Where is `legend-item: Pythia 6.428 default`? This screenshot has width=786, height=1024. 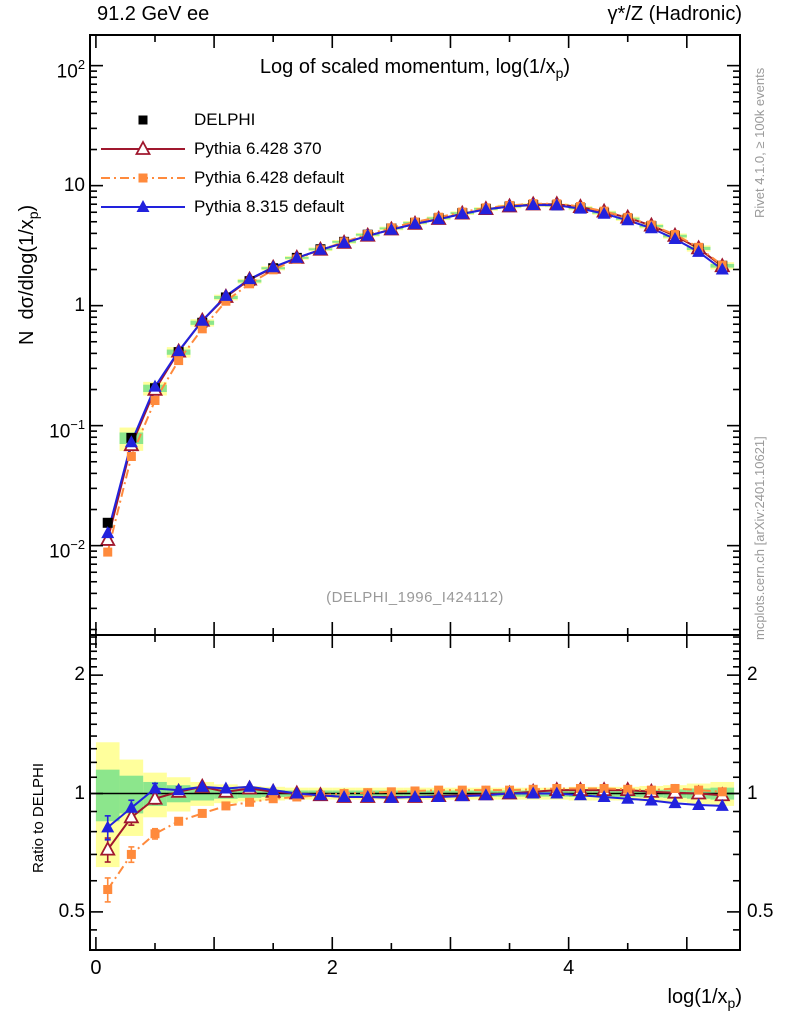 legend-item: Pythia 6.428 default is located at coordinates (221, 177).